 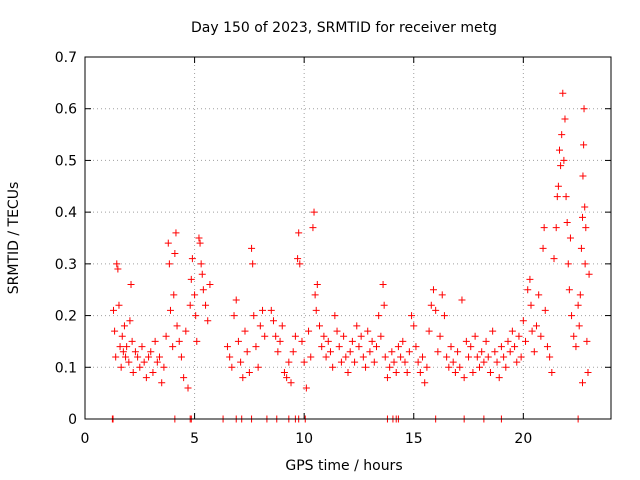 What do you see at coordinates (66, 213) in the screenshot?
I see `y-tick-label: 0.4` at bounding box center [66, 213].